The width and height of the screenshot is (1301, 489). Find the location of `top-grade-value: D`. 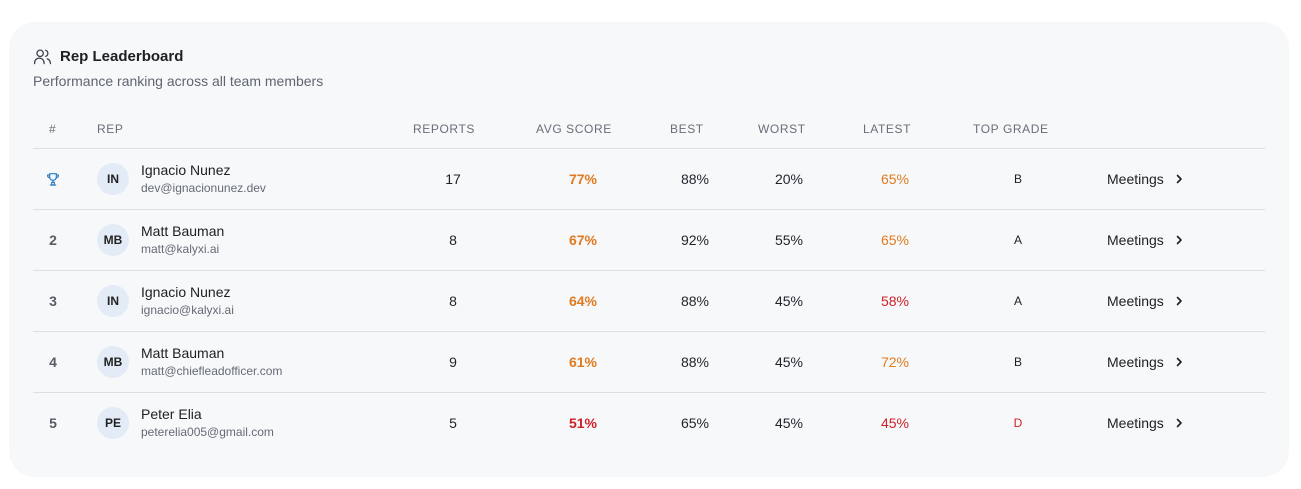

top-grade-value: D is located at coordinates (1018, 423).